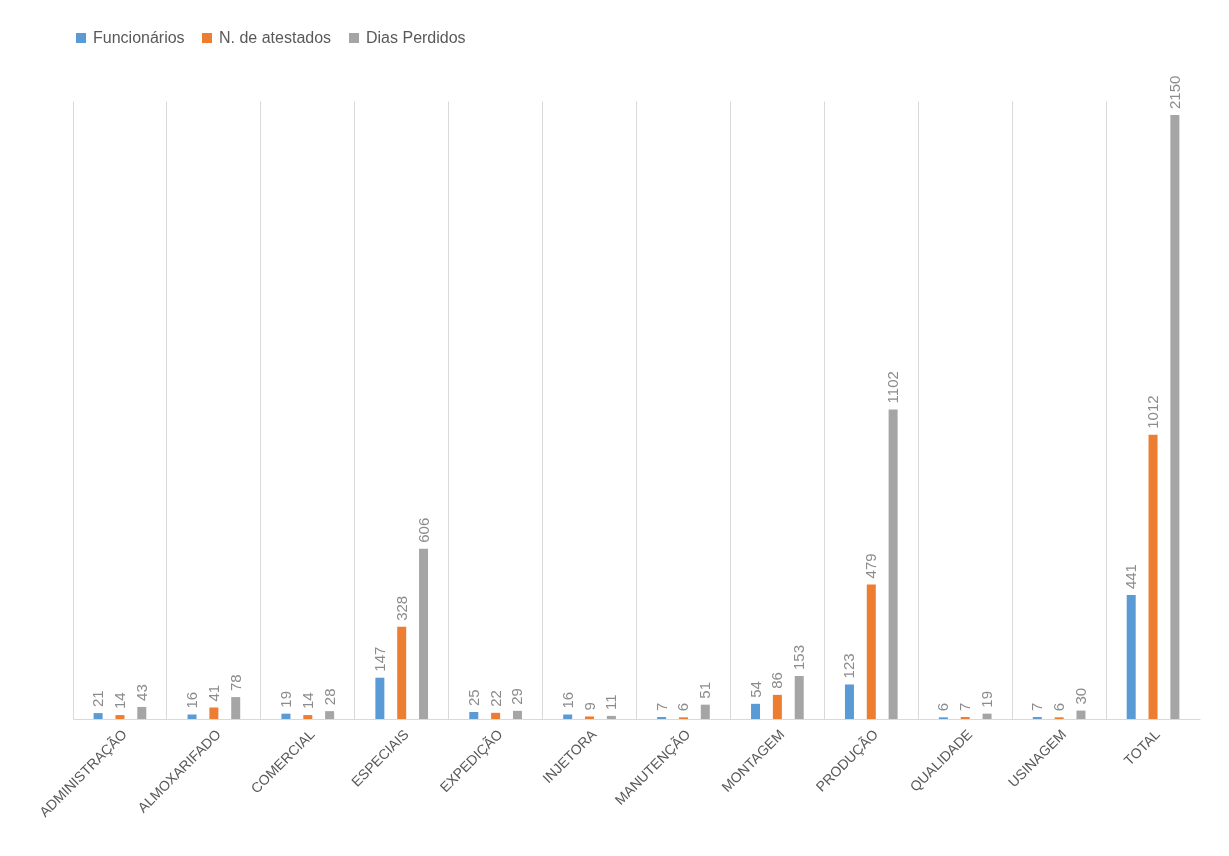 Image resolution: width=1229 pixels, height=856 pixels. What do you see at coordinates (213, 693) in the screenshot?
I see `data-label: 41` at bounding box center [213, 693].